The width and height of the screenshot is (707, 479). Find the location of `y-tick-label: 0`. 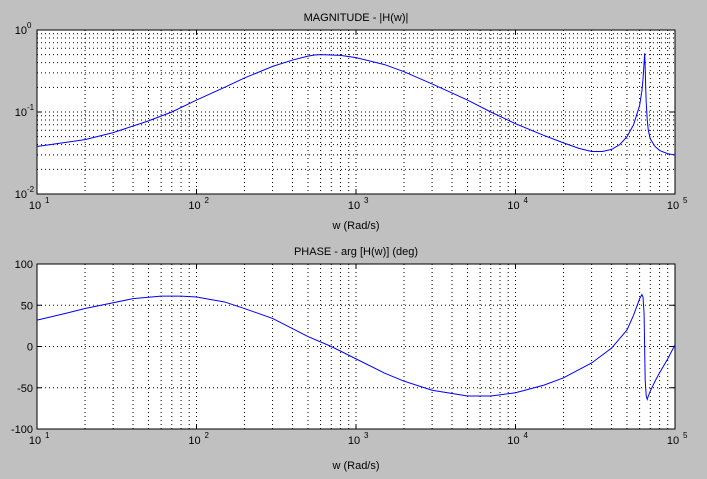

y-tick-label: 0 is located at coordinates (30, 348).